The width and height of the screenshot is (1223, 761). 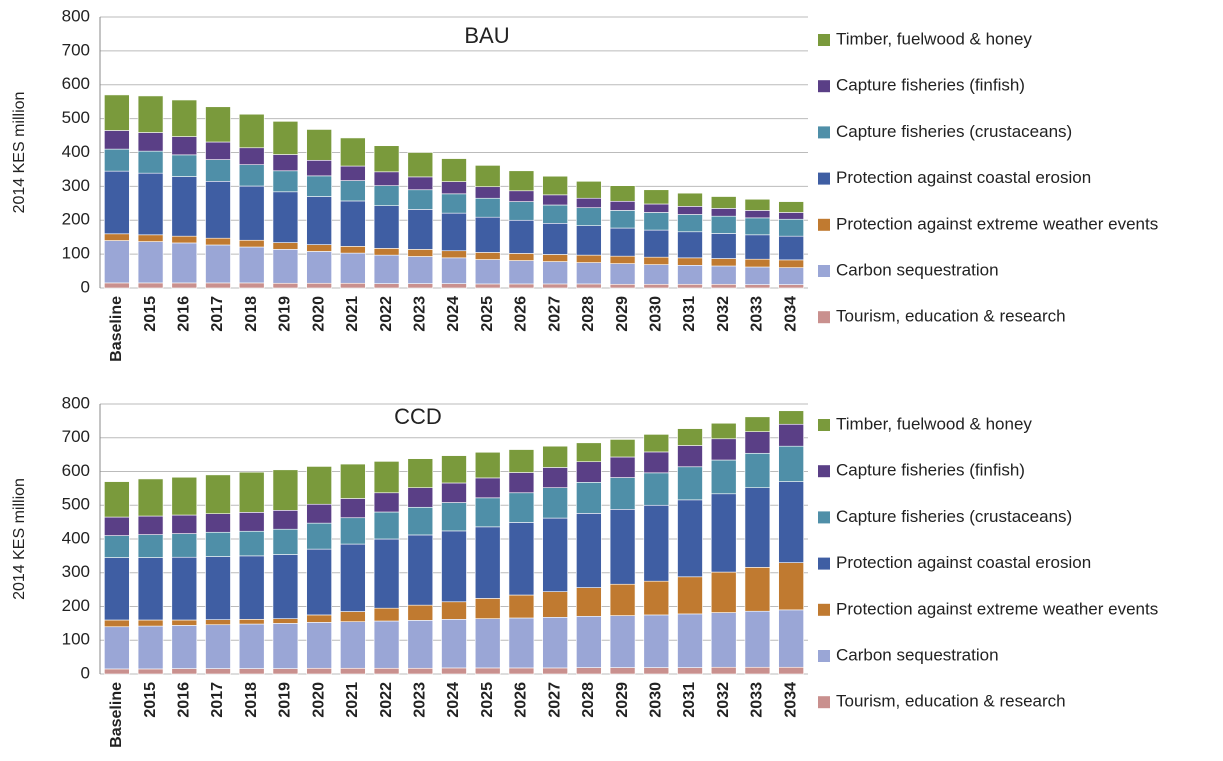 I want to click on y-tick-label: 700, so click(x=76, y=436).